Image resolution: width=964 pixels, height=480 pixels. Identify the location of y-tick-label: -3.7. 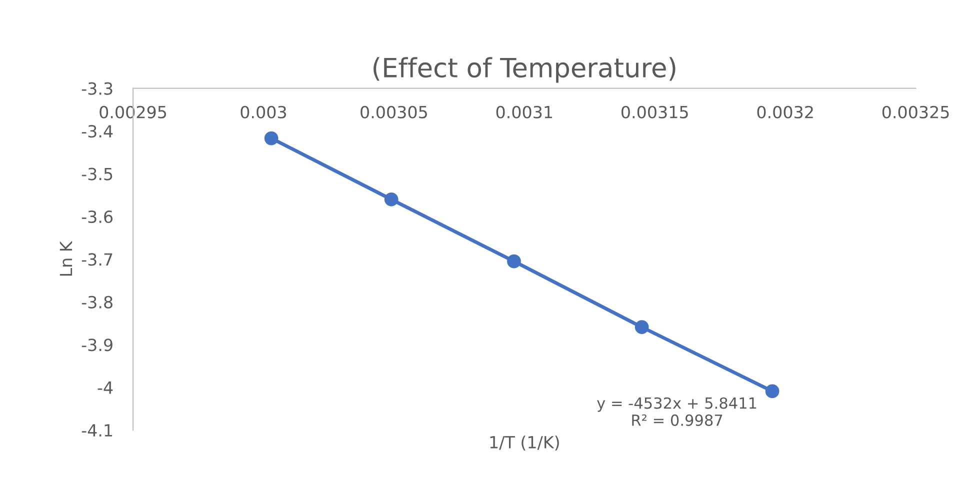
(97, 259).